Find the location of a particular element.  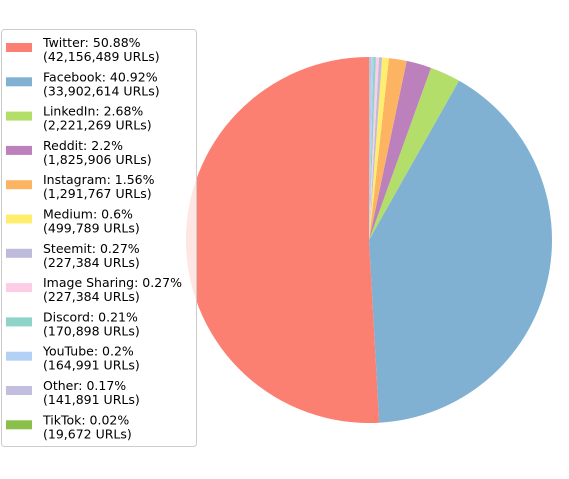

legend-sublabel-7: (227,384 URLs) is located at coordinates (91, 296).